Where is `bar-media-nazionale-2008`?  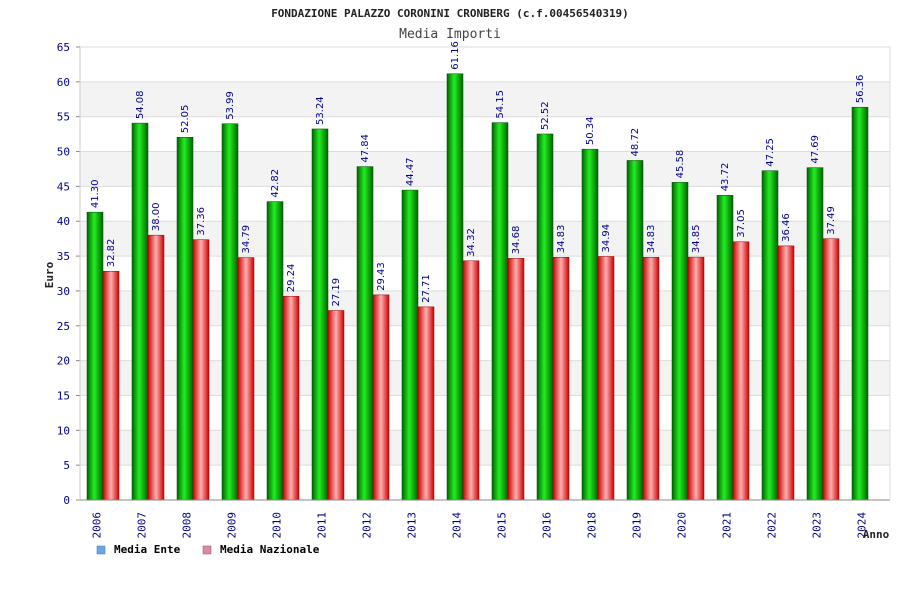
bar-media-nazionale-2008 is located at coordinates (201, 370).